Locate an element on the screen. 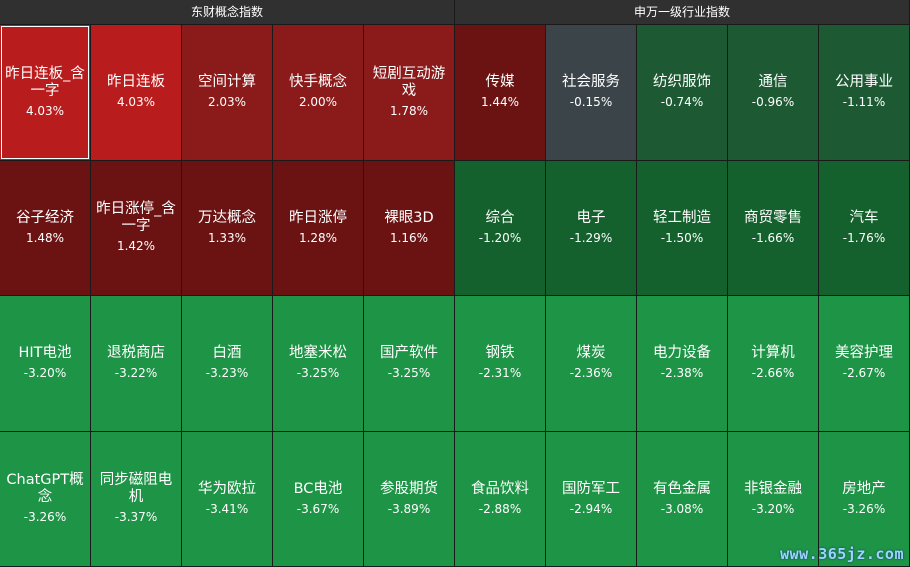 This screenshot has width=910, height=567. tile-name: 空间计算 is located at coordinates (227, 82).